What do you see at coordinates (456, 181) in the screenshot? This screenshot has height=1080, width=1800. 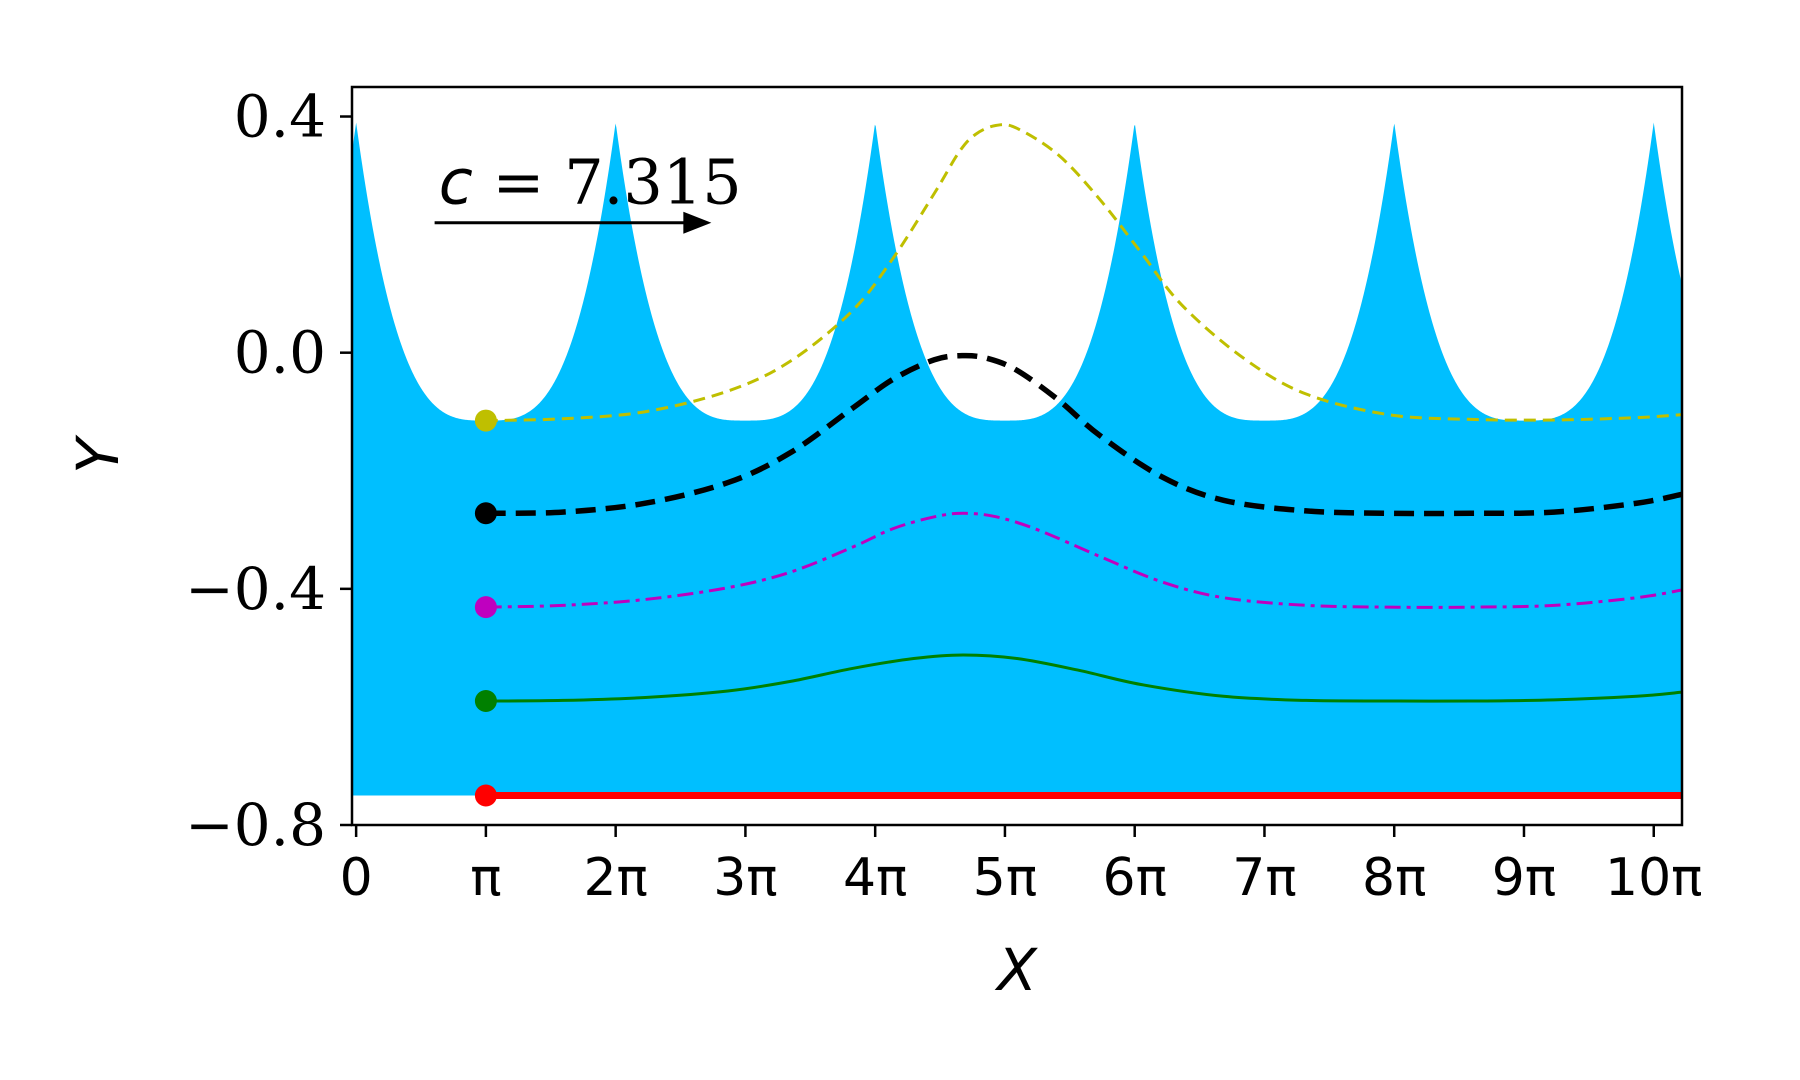 I see `speed-variable: c` at bounding box center [456, 181].